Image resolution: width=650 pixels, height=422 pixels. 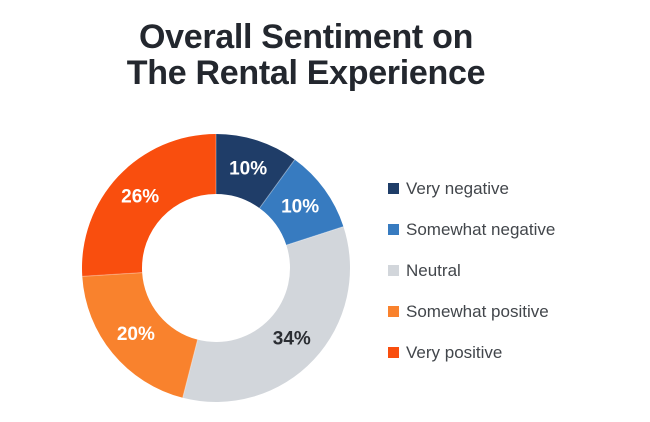 I want to click on legend-item-neutral: Neutral, so click(x=471, y=270).